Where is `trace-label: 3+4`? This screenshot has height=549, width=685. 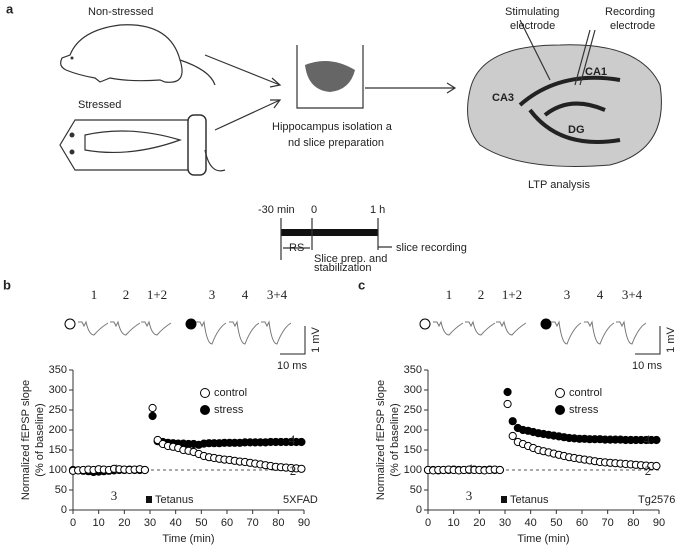 trace-label: 3+4 is located at coordinates (277, 294).